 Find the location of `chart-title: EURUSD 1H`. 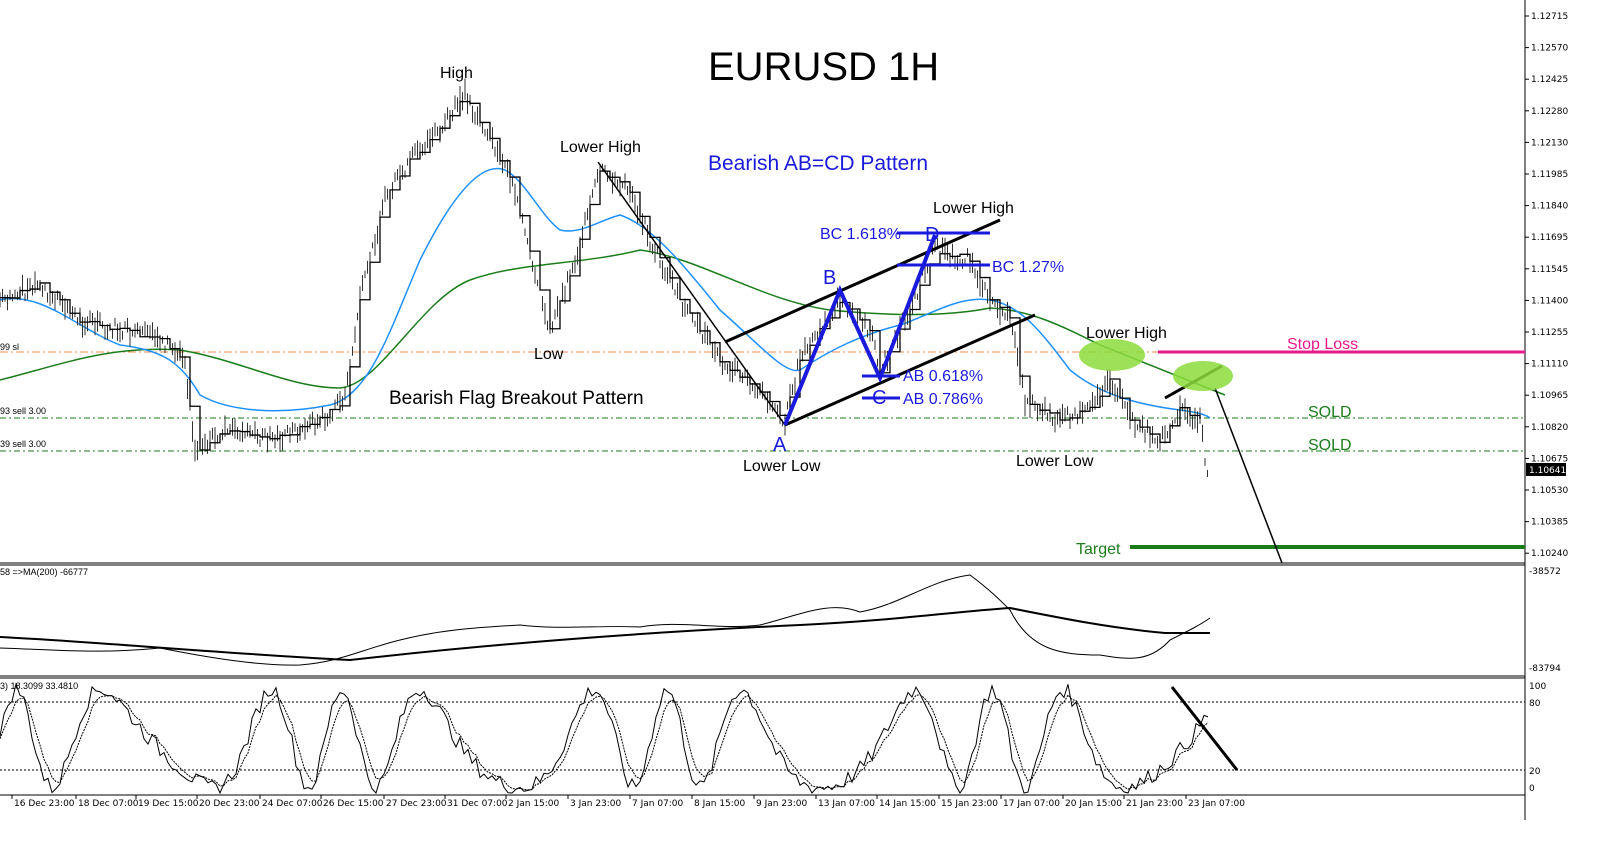

chart-title: EURUSD 1H is located at coordinates (823, 67).